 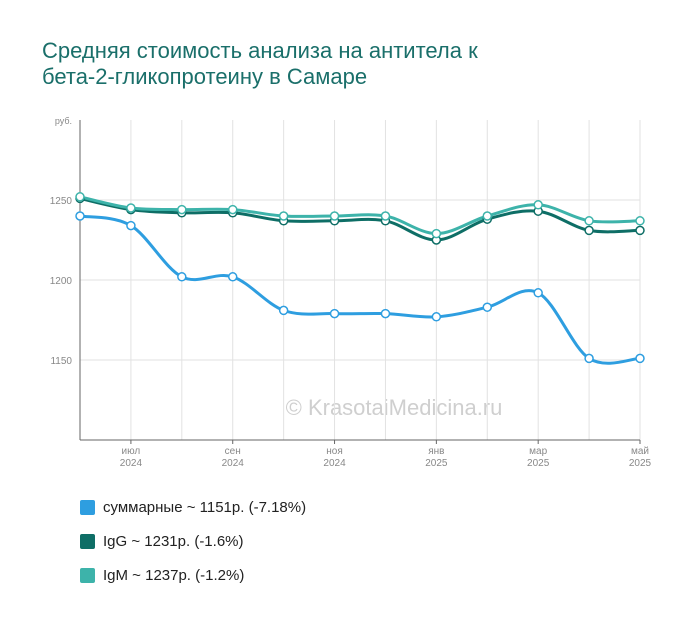 I want to click on y-tick-label: 1250, so click(x=61, y=201).